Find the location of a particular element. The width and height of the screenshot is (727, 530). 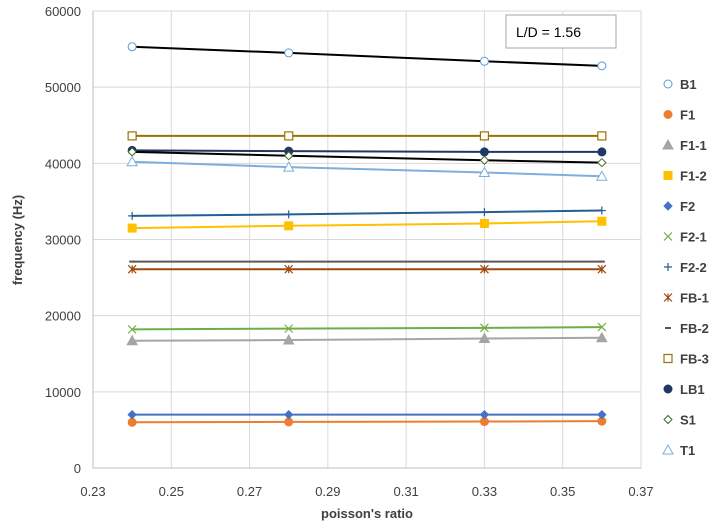

legend-item-f1: F1 is located at coordinates (679, 115).